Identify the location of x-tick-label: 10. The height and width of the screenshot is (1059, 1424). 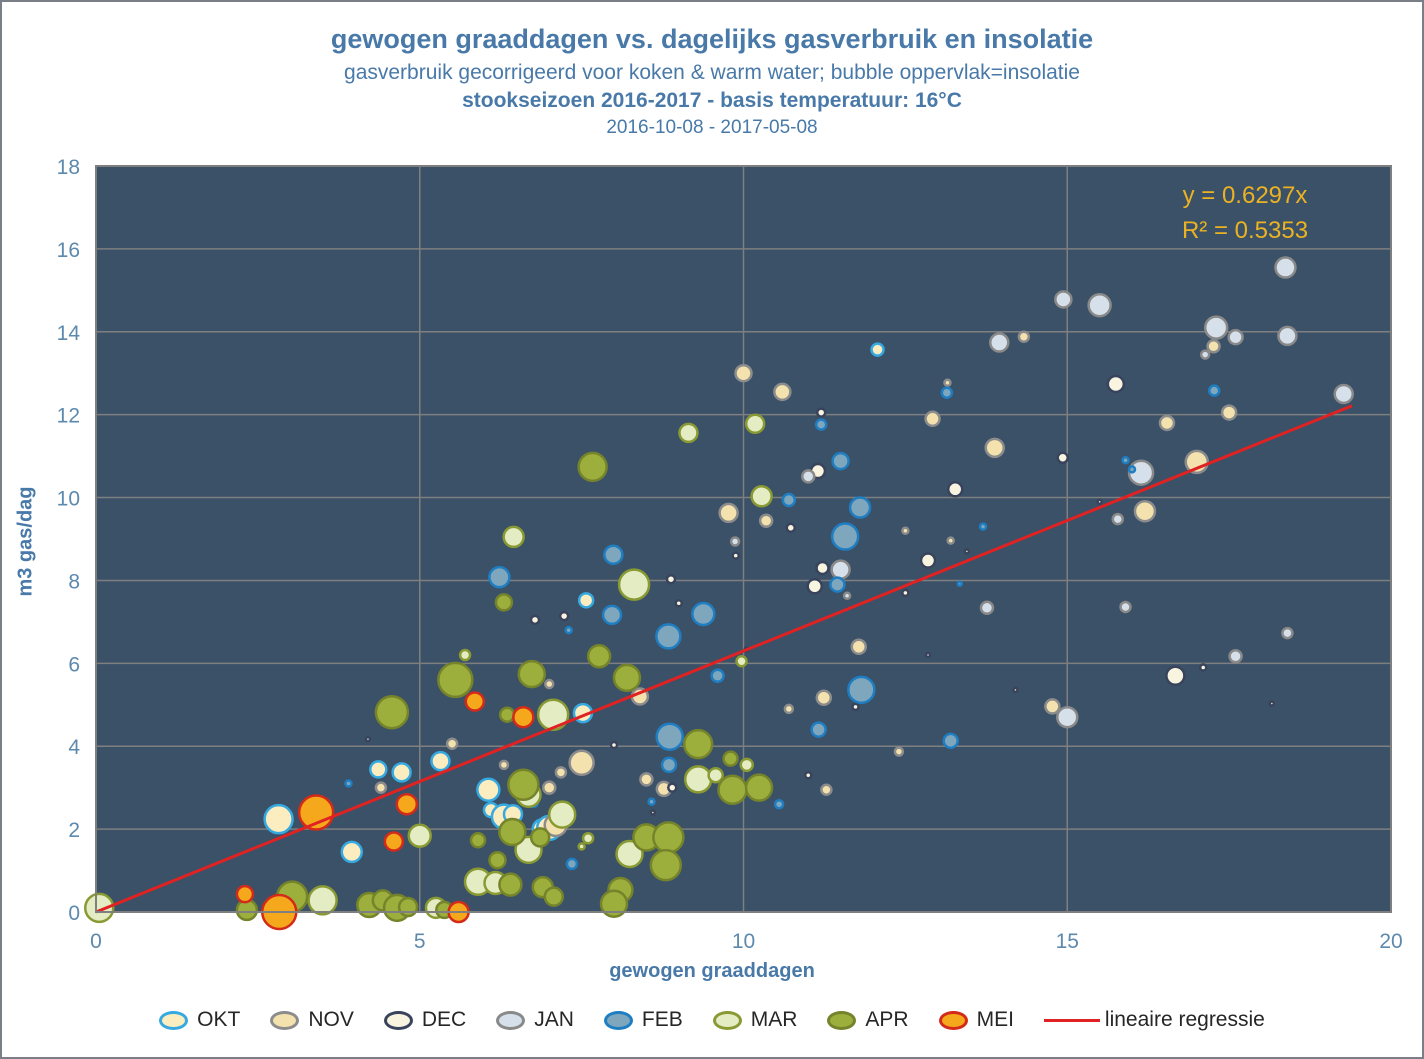
(743, 941).